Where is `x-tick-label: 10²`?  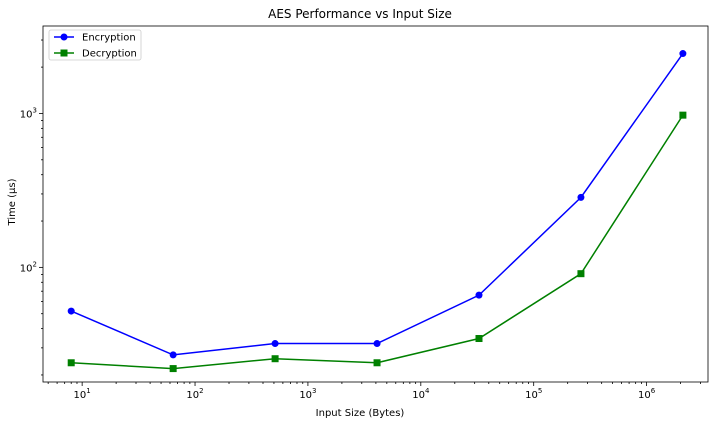
x-tick-label: 10² is located at coordinates (194, 394).